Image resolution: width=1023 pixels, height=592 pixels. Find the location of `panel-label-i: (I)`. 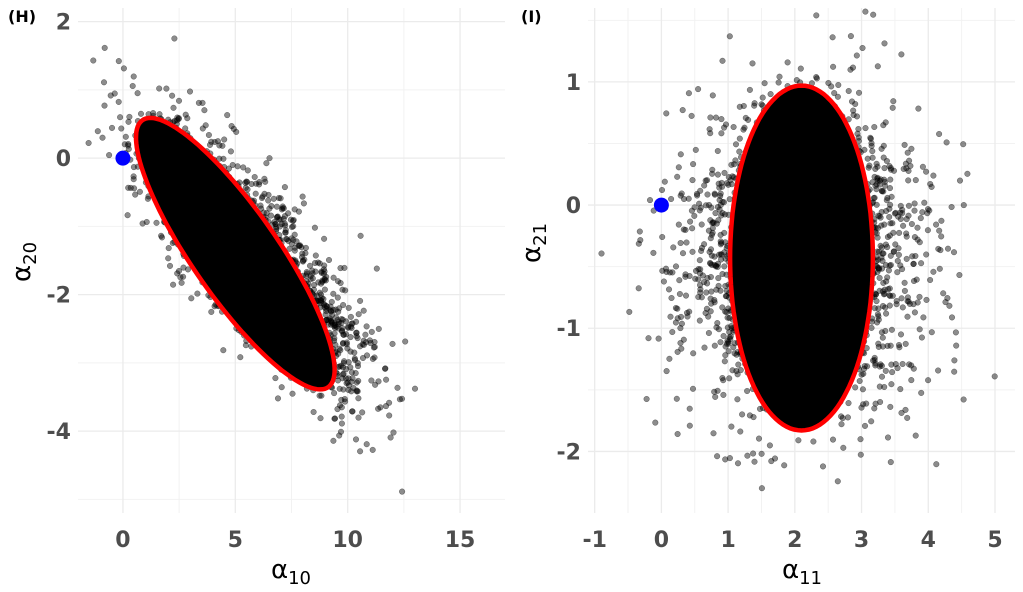

panel-label-i: (I) is located at coordinates (531, 16).